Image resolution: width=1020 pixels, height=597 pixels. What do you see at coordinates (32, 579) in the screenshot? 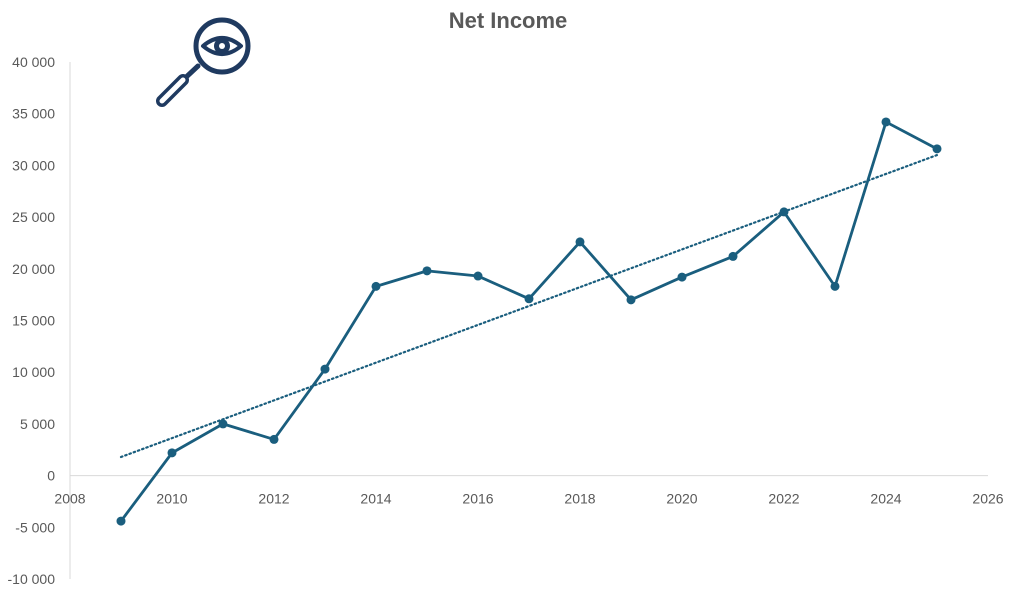
I see `y-tick-label: -10 000` at bounding box center [32, 579].